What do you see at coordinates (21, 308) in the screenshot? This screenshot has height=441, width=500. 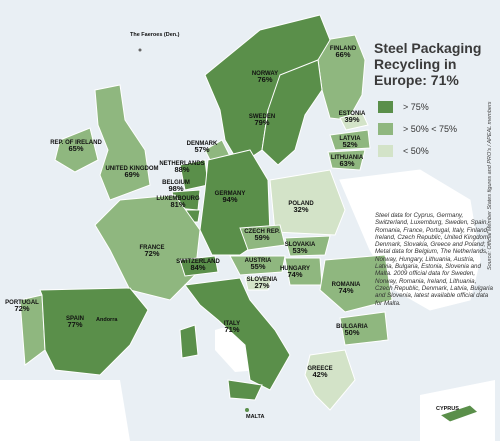 I see `label-portugal-value: 72%` at bounding box center [21, 308].